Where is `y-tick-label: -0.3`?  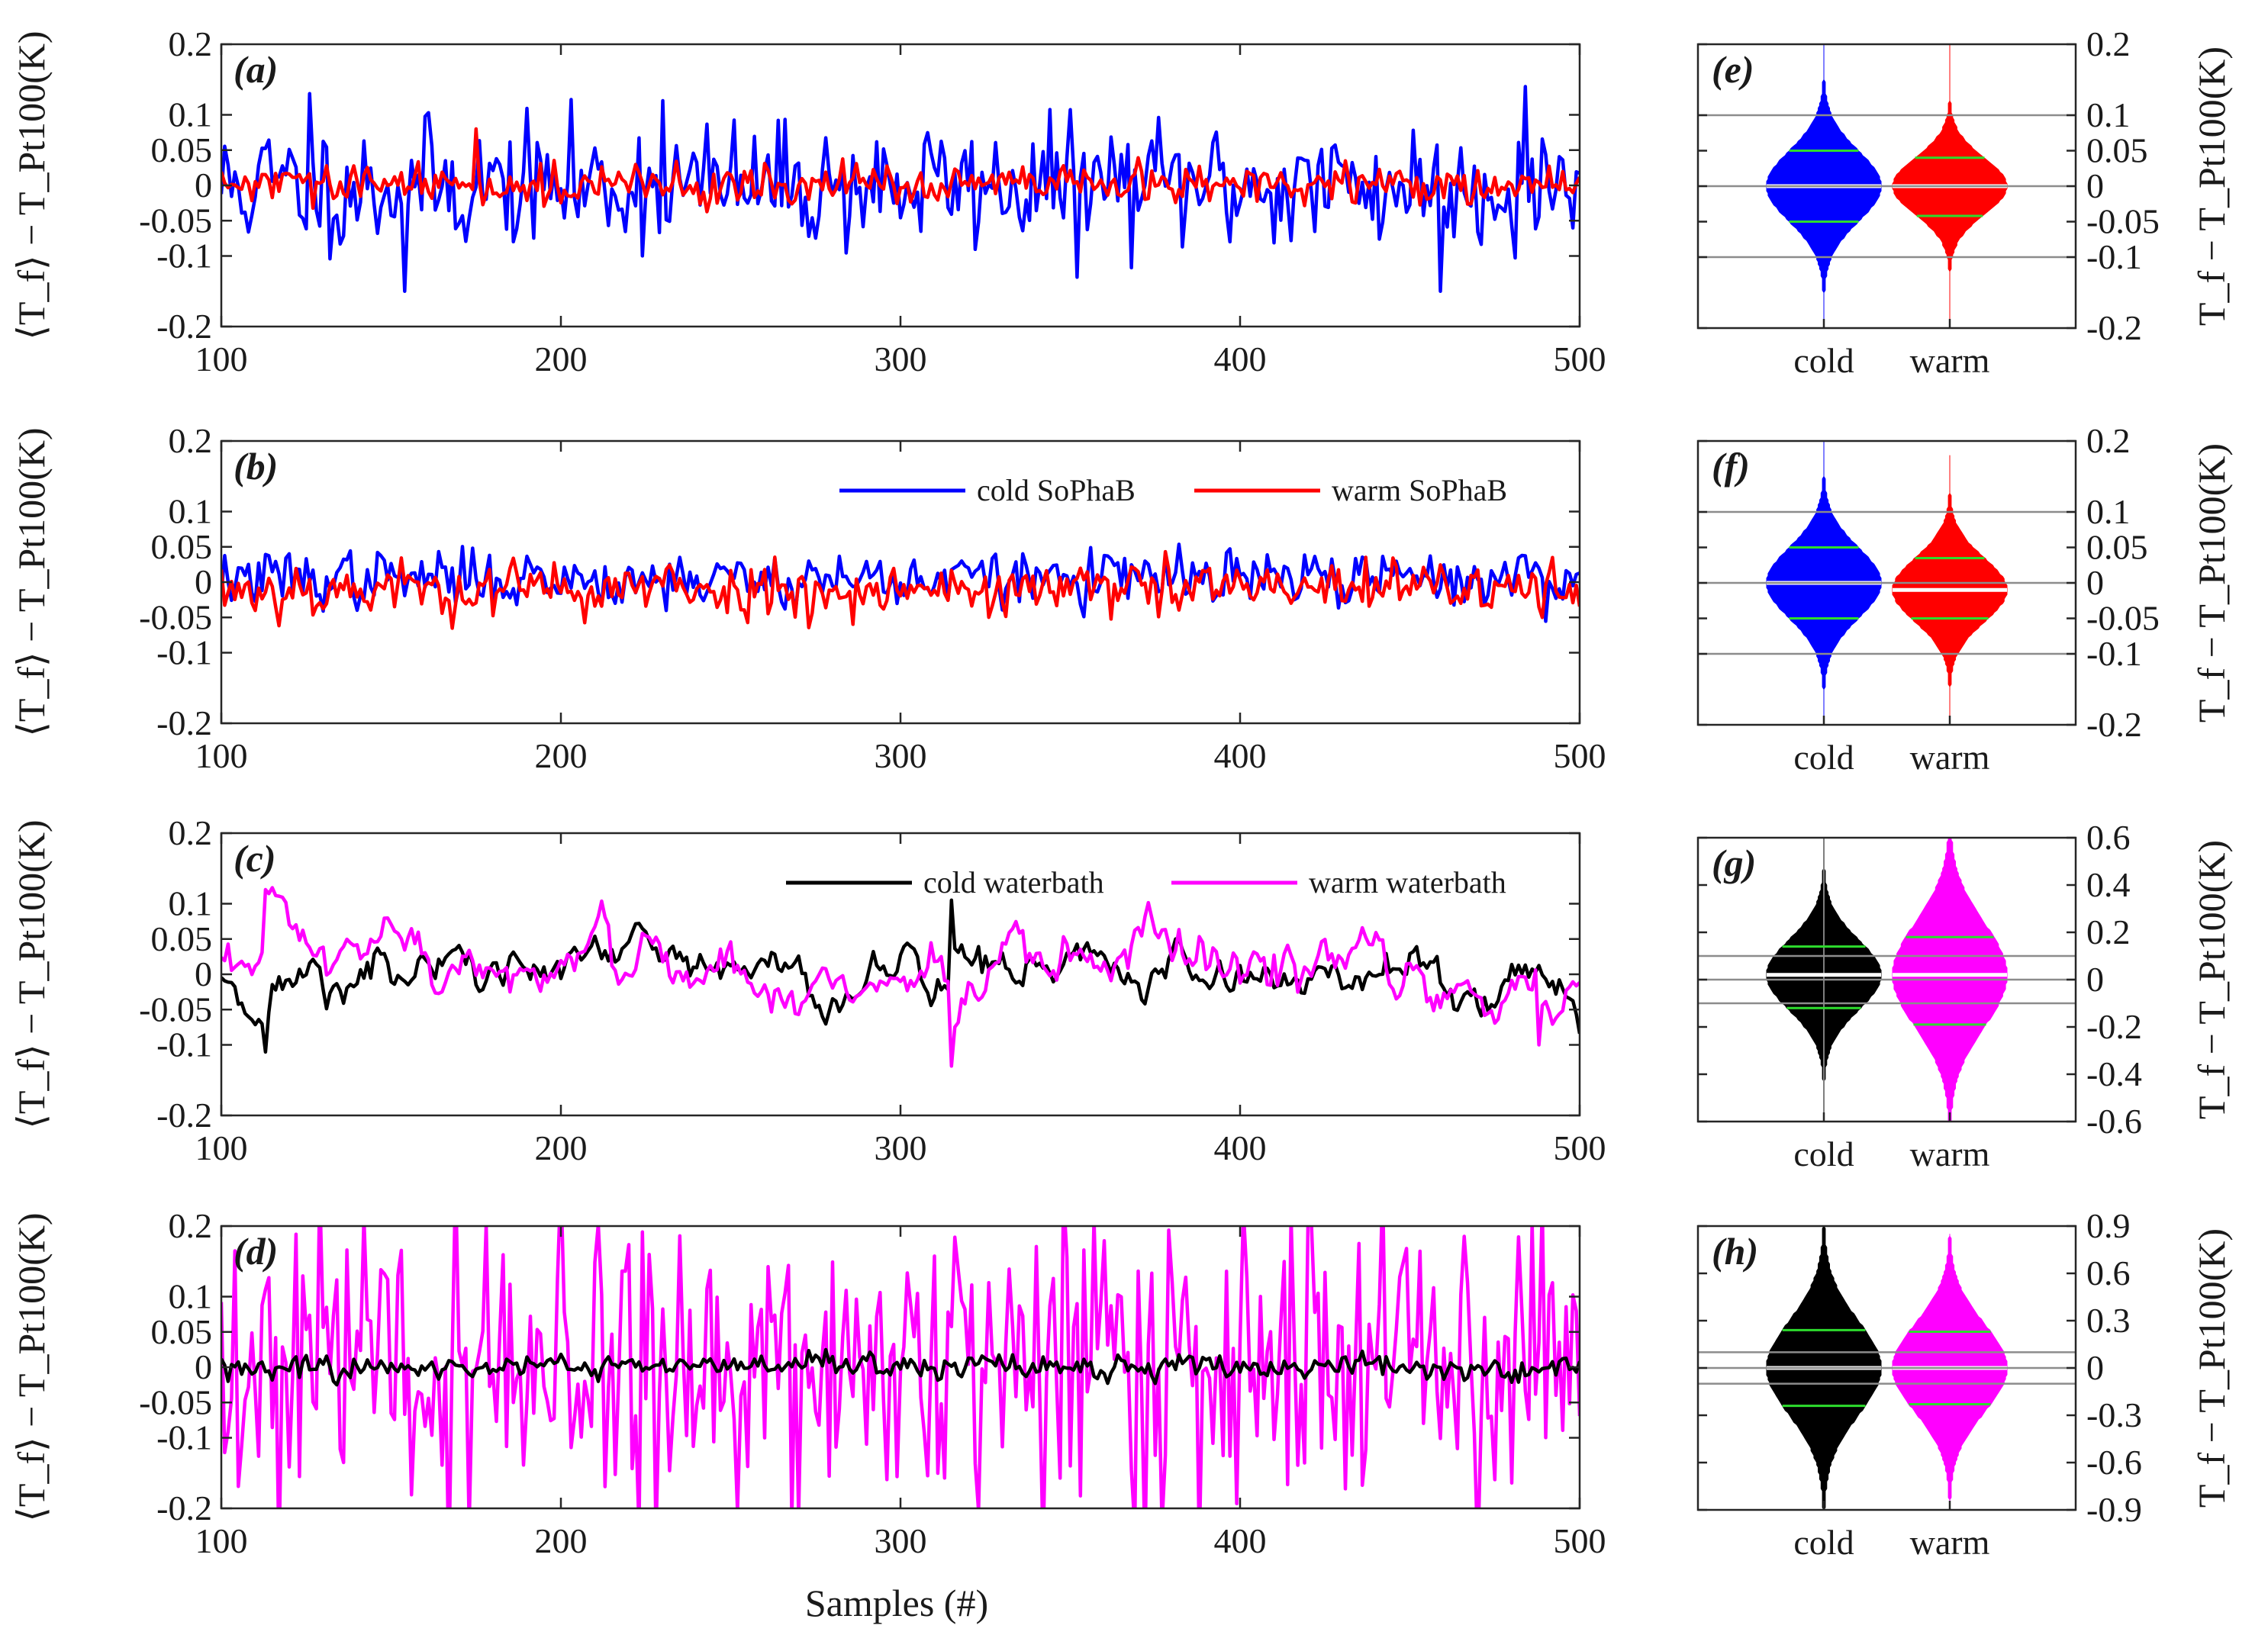
y-tick-label: -0.3 is located at coordinates (2114, 1414).